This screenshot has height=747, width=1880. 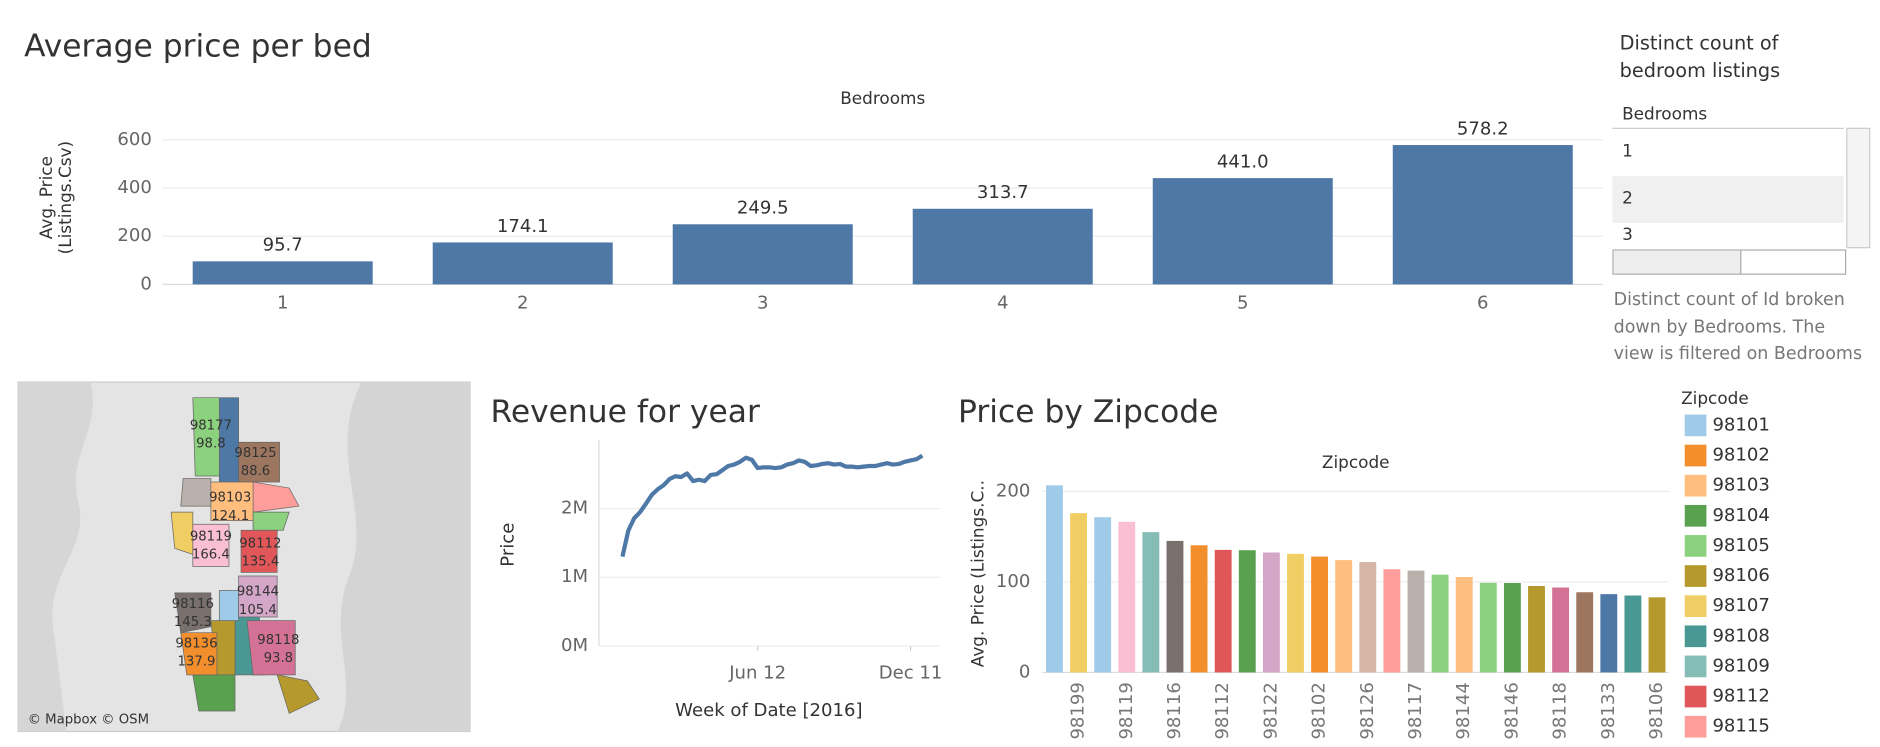 I want to click on region-value: 166.4, so click(x=211, y=554).